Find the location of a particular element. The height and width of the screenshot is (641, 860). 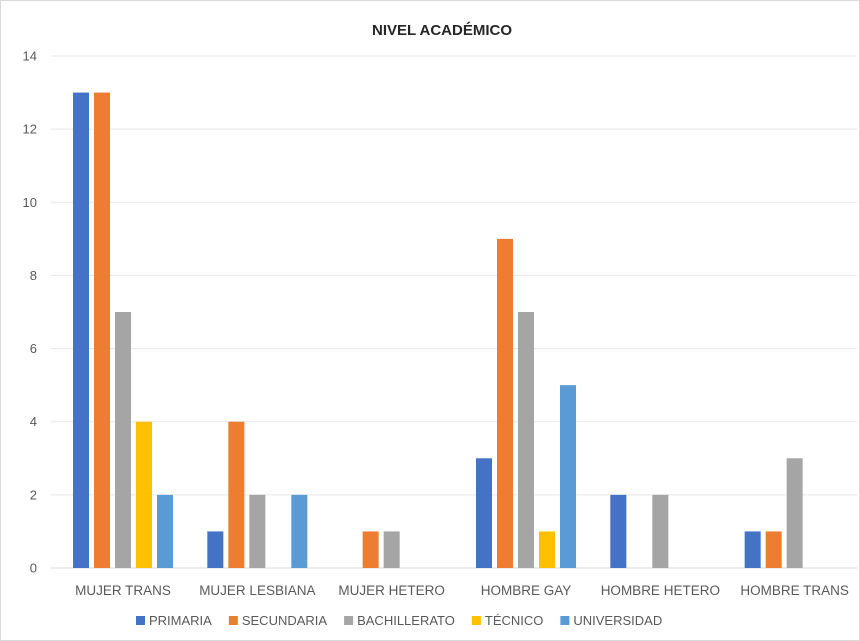

x-category-label: MUJER TRANS is located at coordinates (123, 590).